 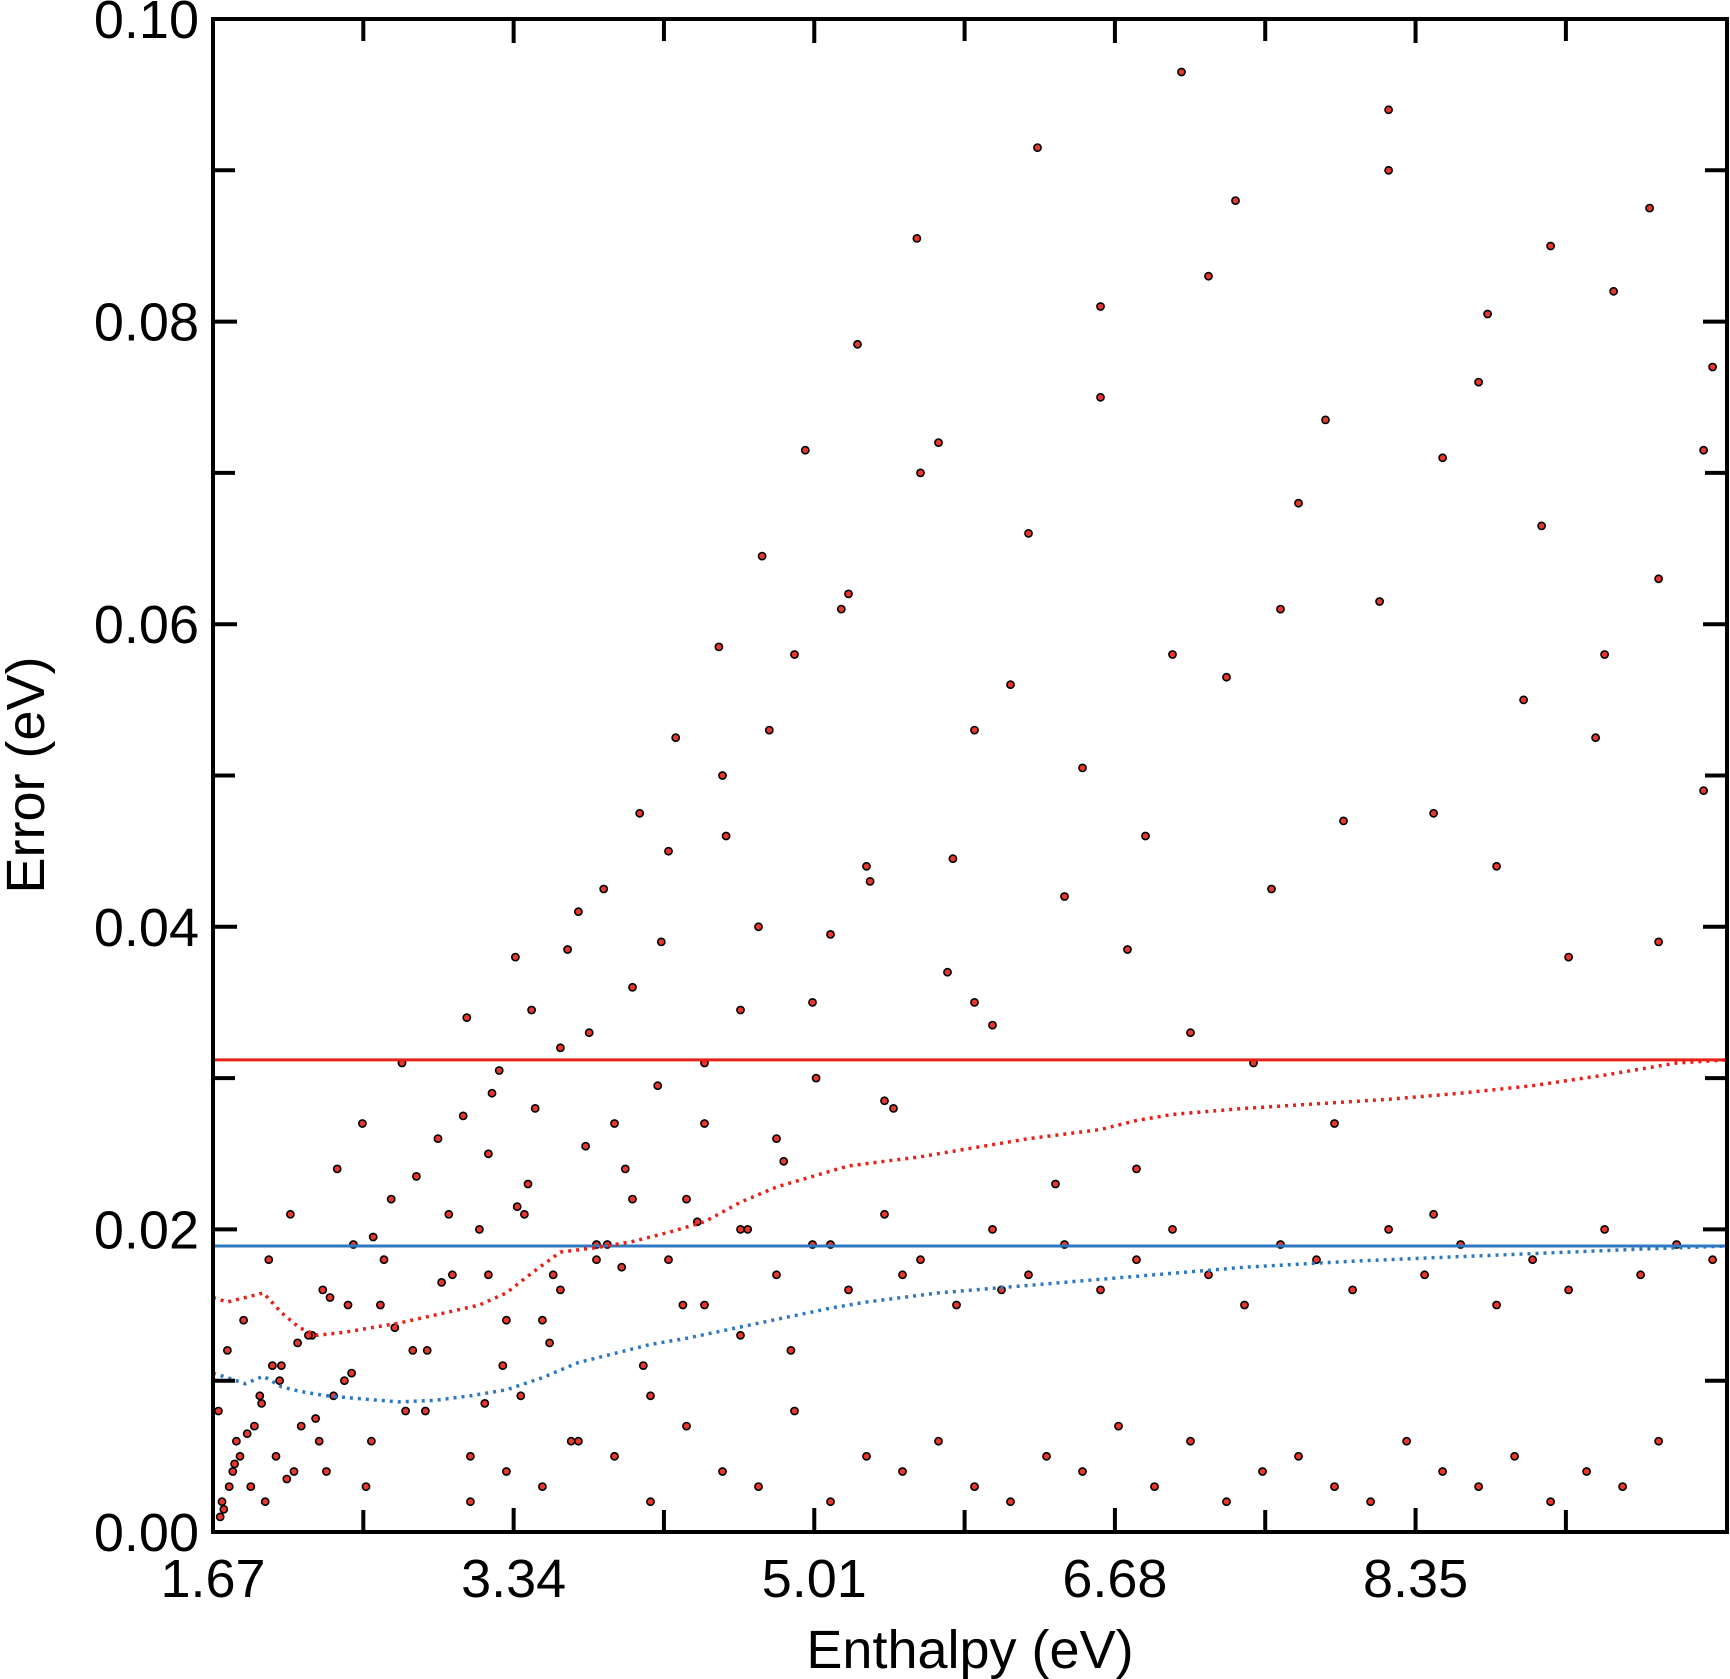 What do you see at coordinates (814, 1579) in the screenshot?
I see `x-tick-label: 5.01` at bounding box center [814, 1579].